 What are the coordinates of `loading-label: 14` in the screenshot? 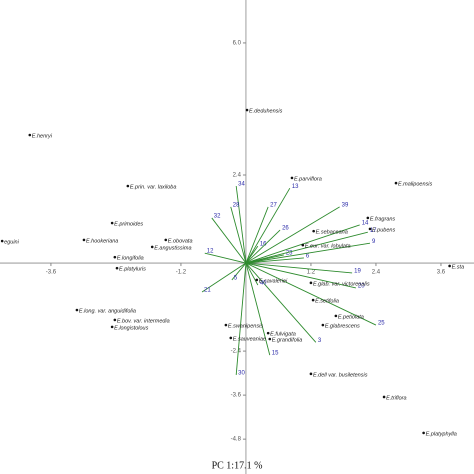 It's located at (365, 223).